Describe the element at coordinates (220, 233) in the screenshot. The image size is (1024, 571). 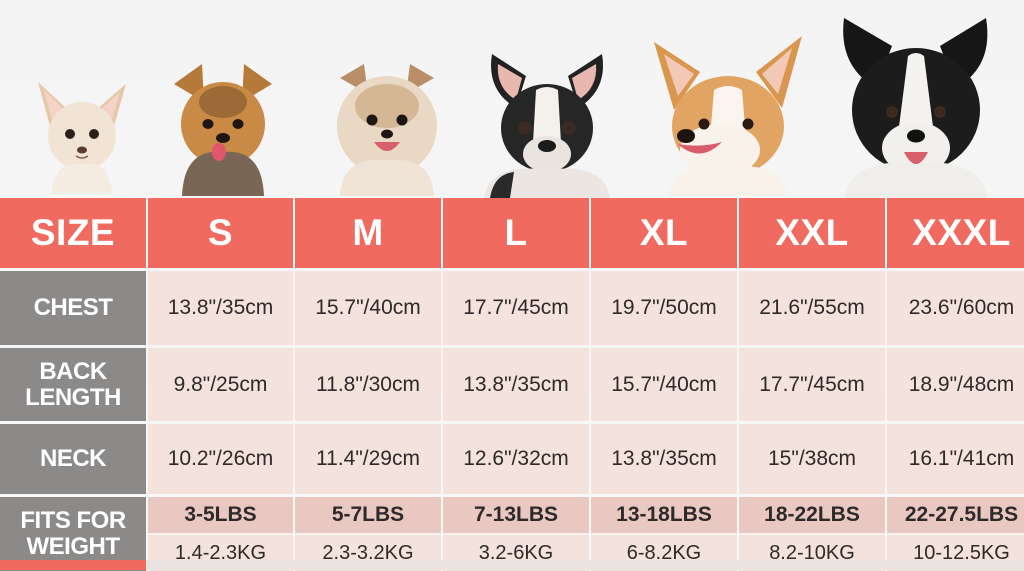
I see `size-header-s: S` at that location.